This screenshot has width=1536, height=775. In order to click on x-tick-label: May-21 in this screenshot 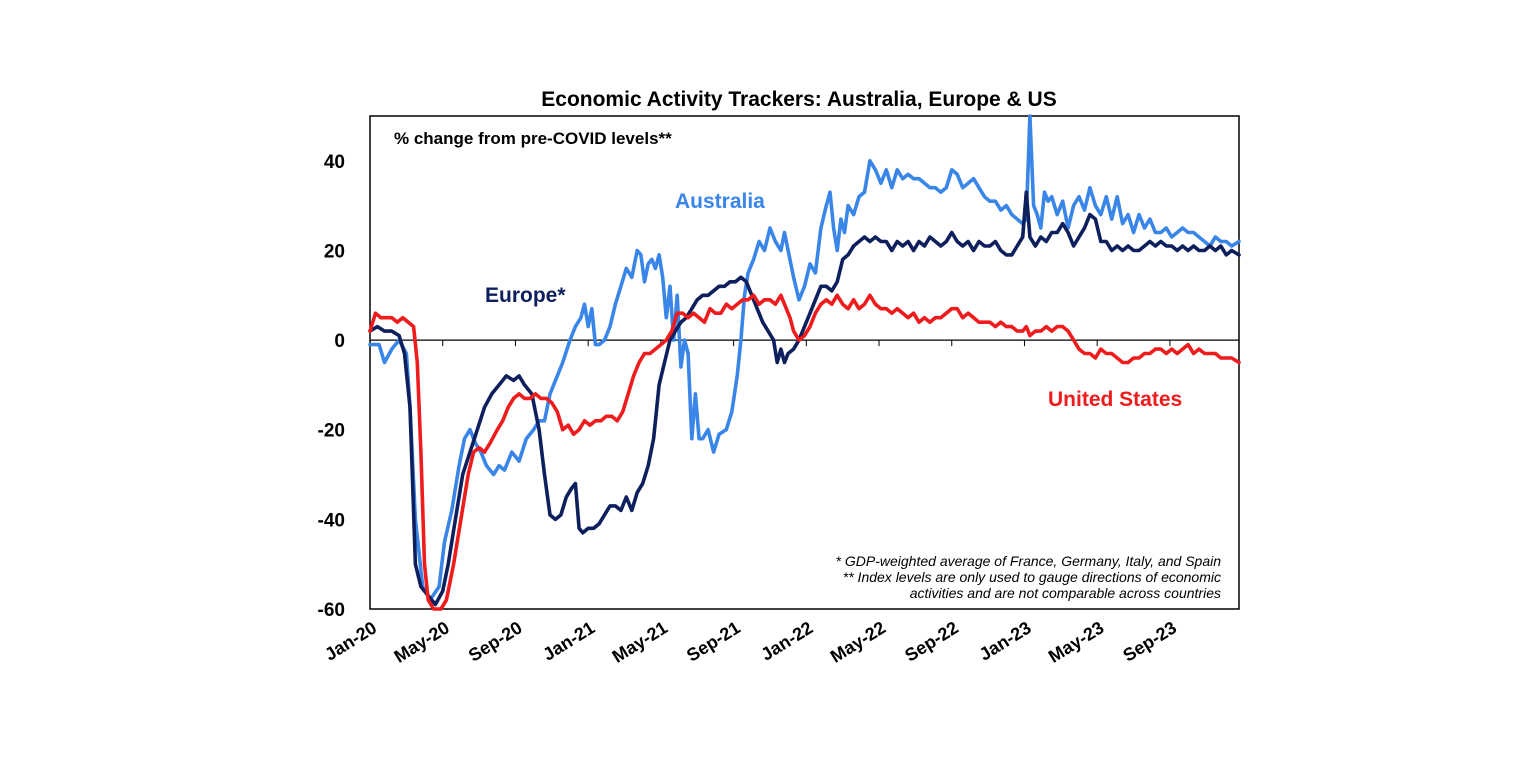, I will do `click(640, 641)`.